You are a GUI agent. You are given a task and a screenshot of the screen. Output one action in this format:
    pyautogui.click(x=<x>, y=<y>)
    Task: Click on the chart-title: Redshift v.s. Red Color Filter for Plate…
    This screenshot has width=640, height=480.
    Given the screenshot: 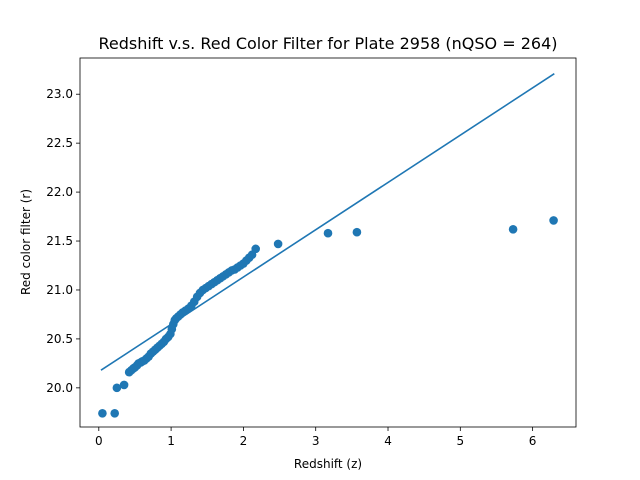 What is the action you would take?
    pyautogui.click(x=328, y=43)
    